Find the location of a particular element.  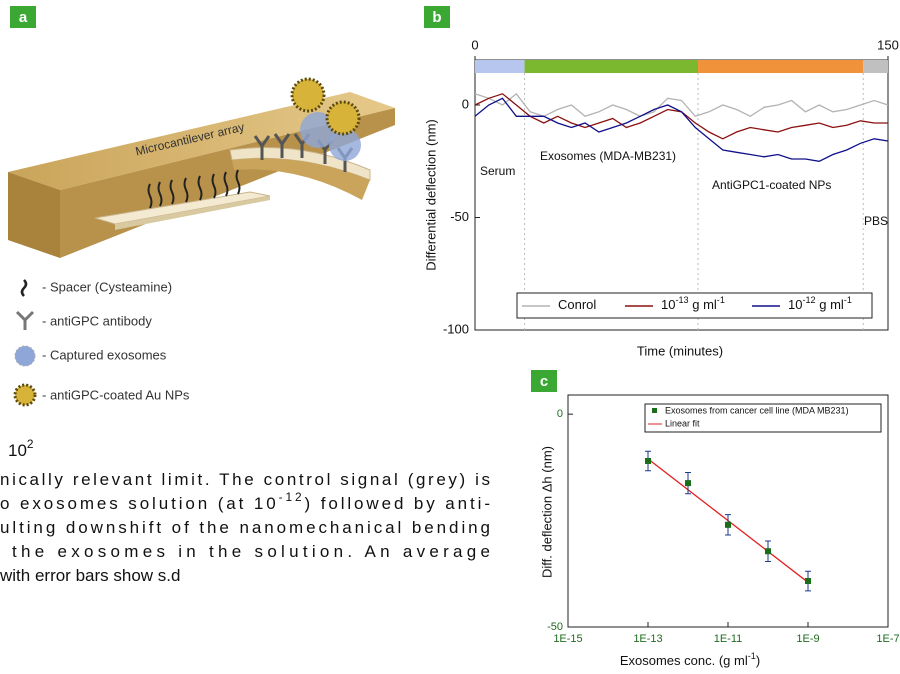

x-tick-label: 0 is located at coordinates (474, 44).